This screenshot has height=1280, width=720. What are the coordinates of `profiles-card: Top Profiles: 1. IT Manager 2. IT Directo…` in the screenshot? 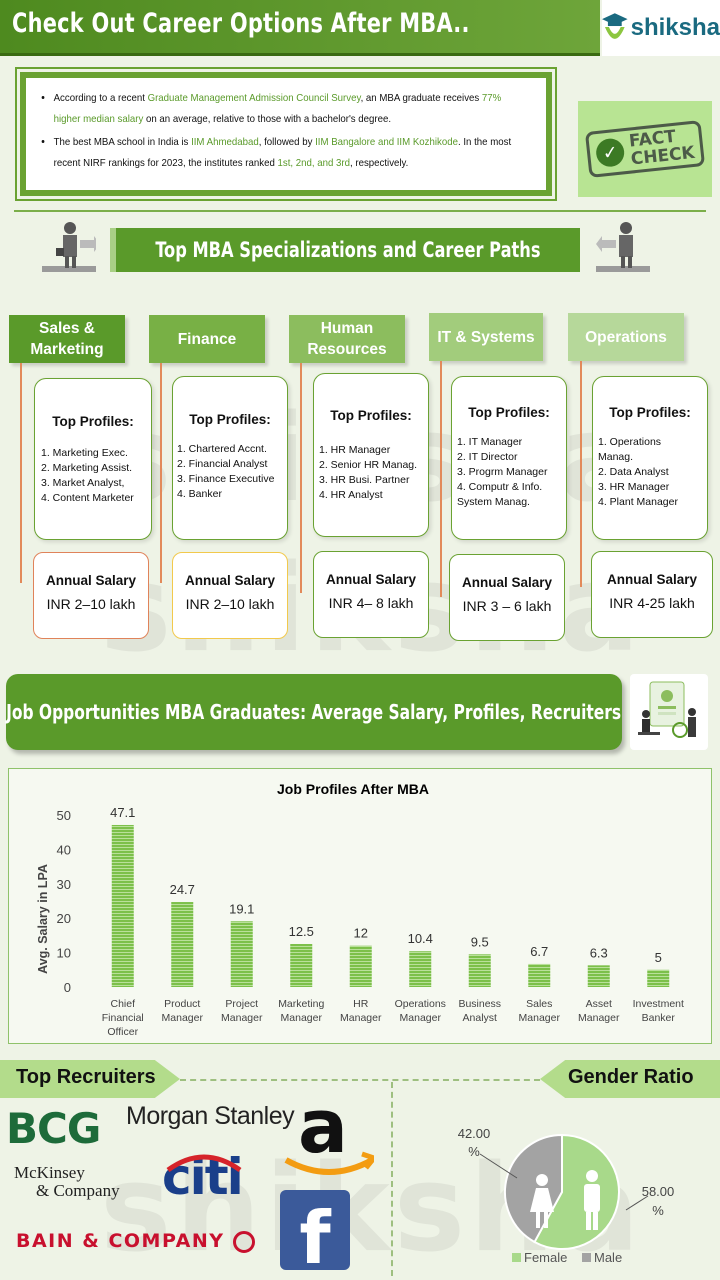 It's located at (509, 458).